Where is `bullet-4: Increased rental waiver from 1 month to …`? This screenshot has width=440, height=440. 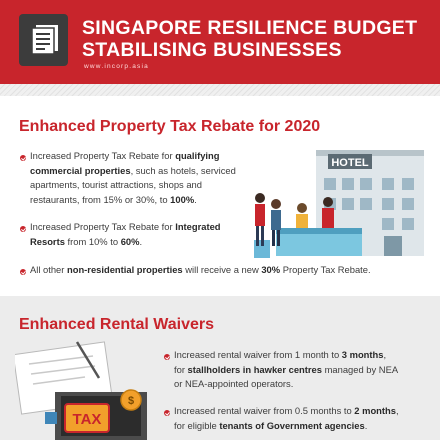
bullet-4: Increased rental waiver from 1 month to … is located at coordinates (286, 369).